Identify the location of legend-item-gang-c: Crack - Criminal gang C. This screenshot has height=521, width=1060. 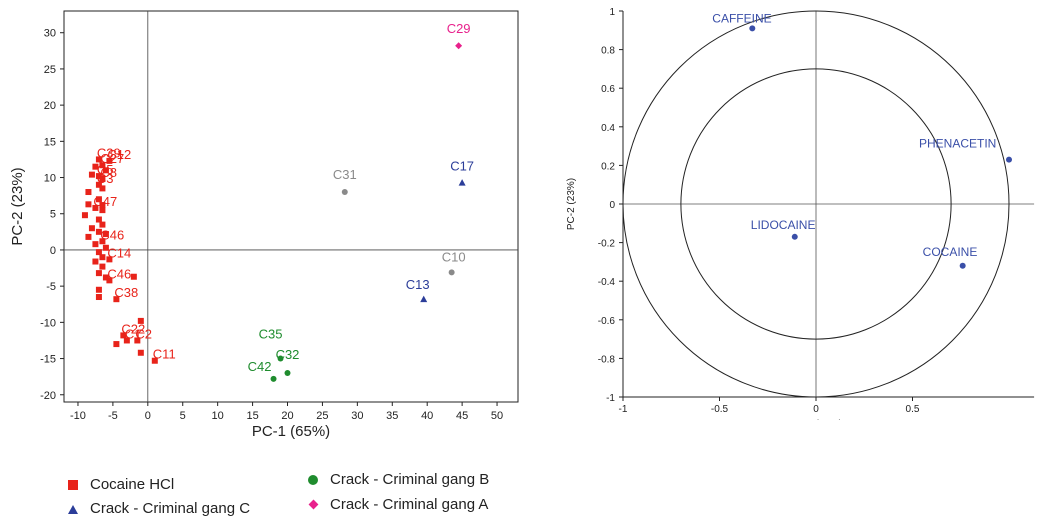
(158, 508).